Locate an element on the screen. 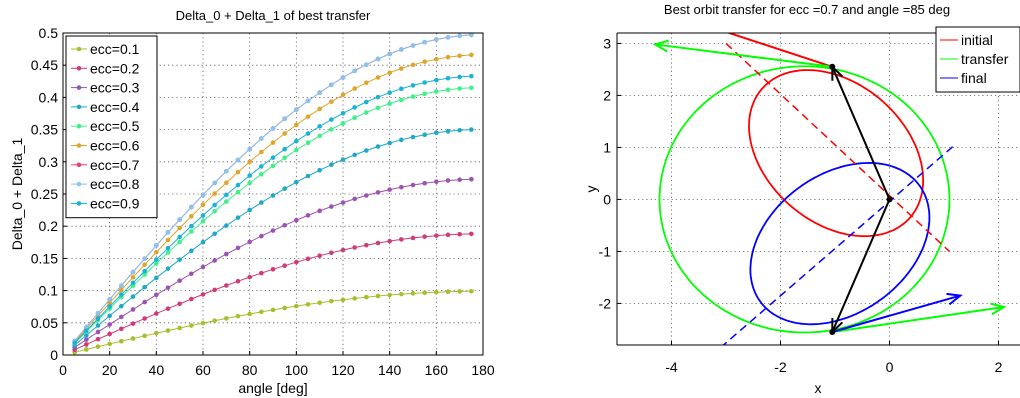  left-legend-label: ecc=0.3 is located at coordinates (115, 88).